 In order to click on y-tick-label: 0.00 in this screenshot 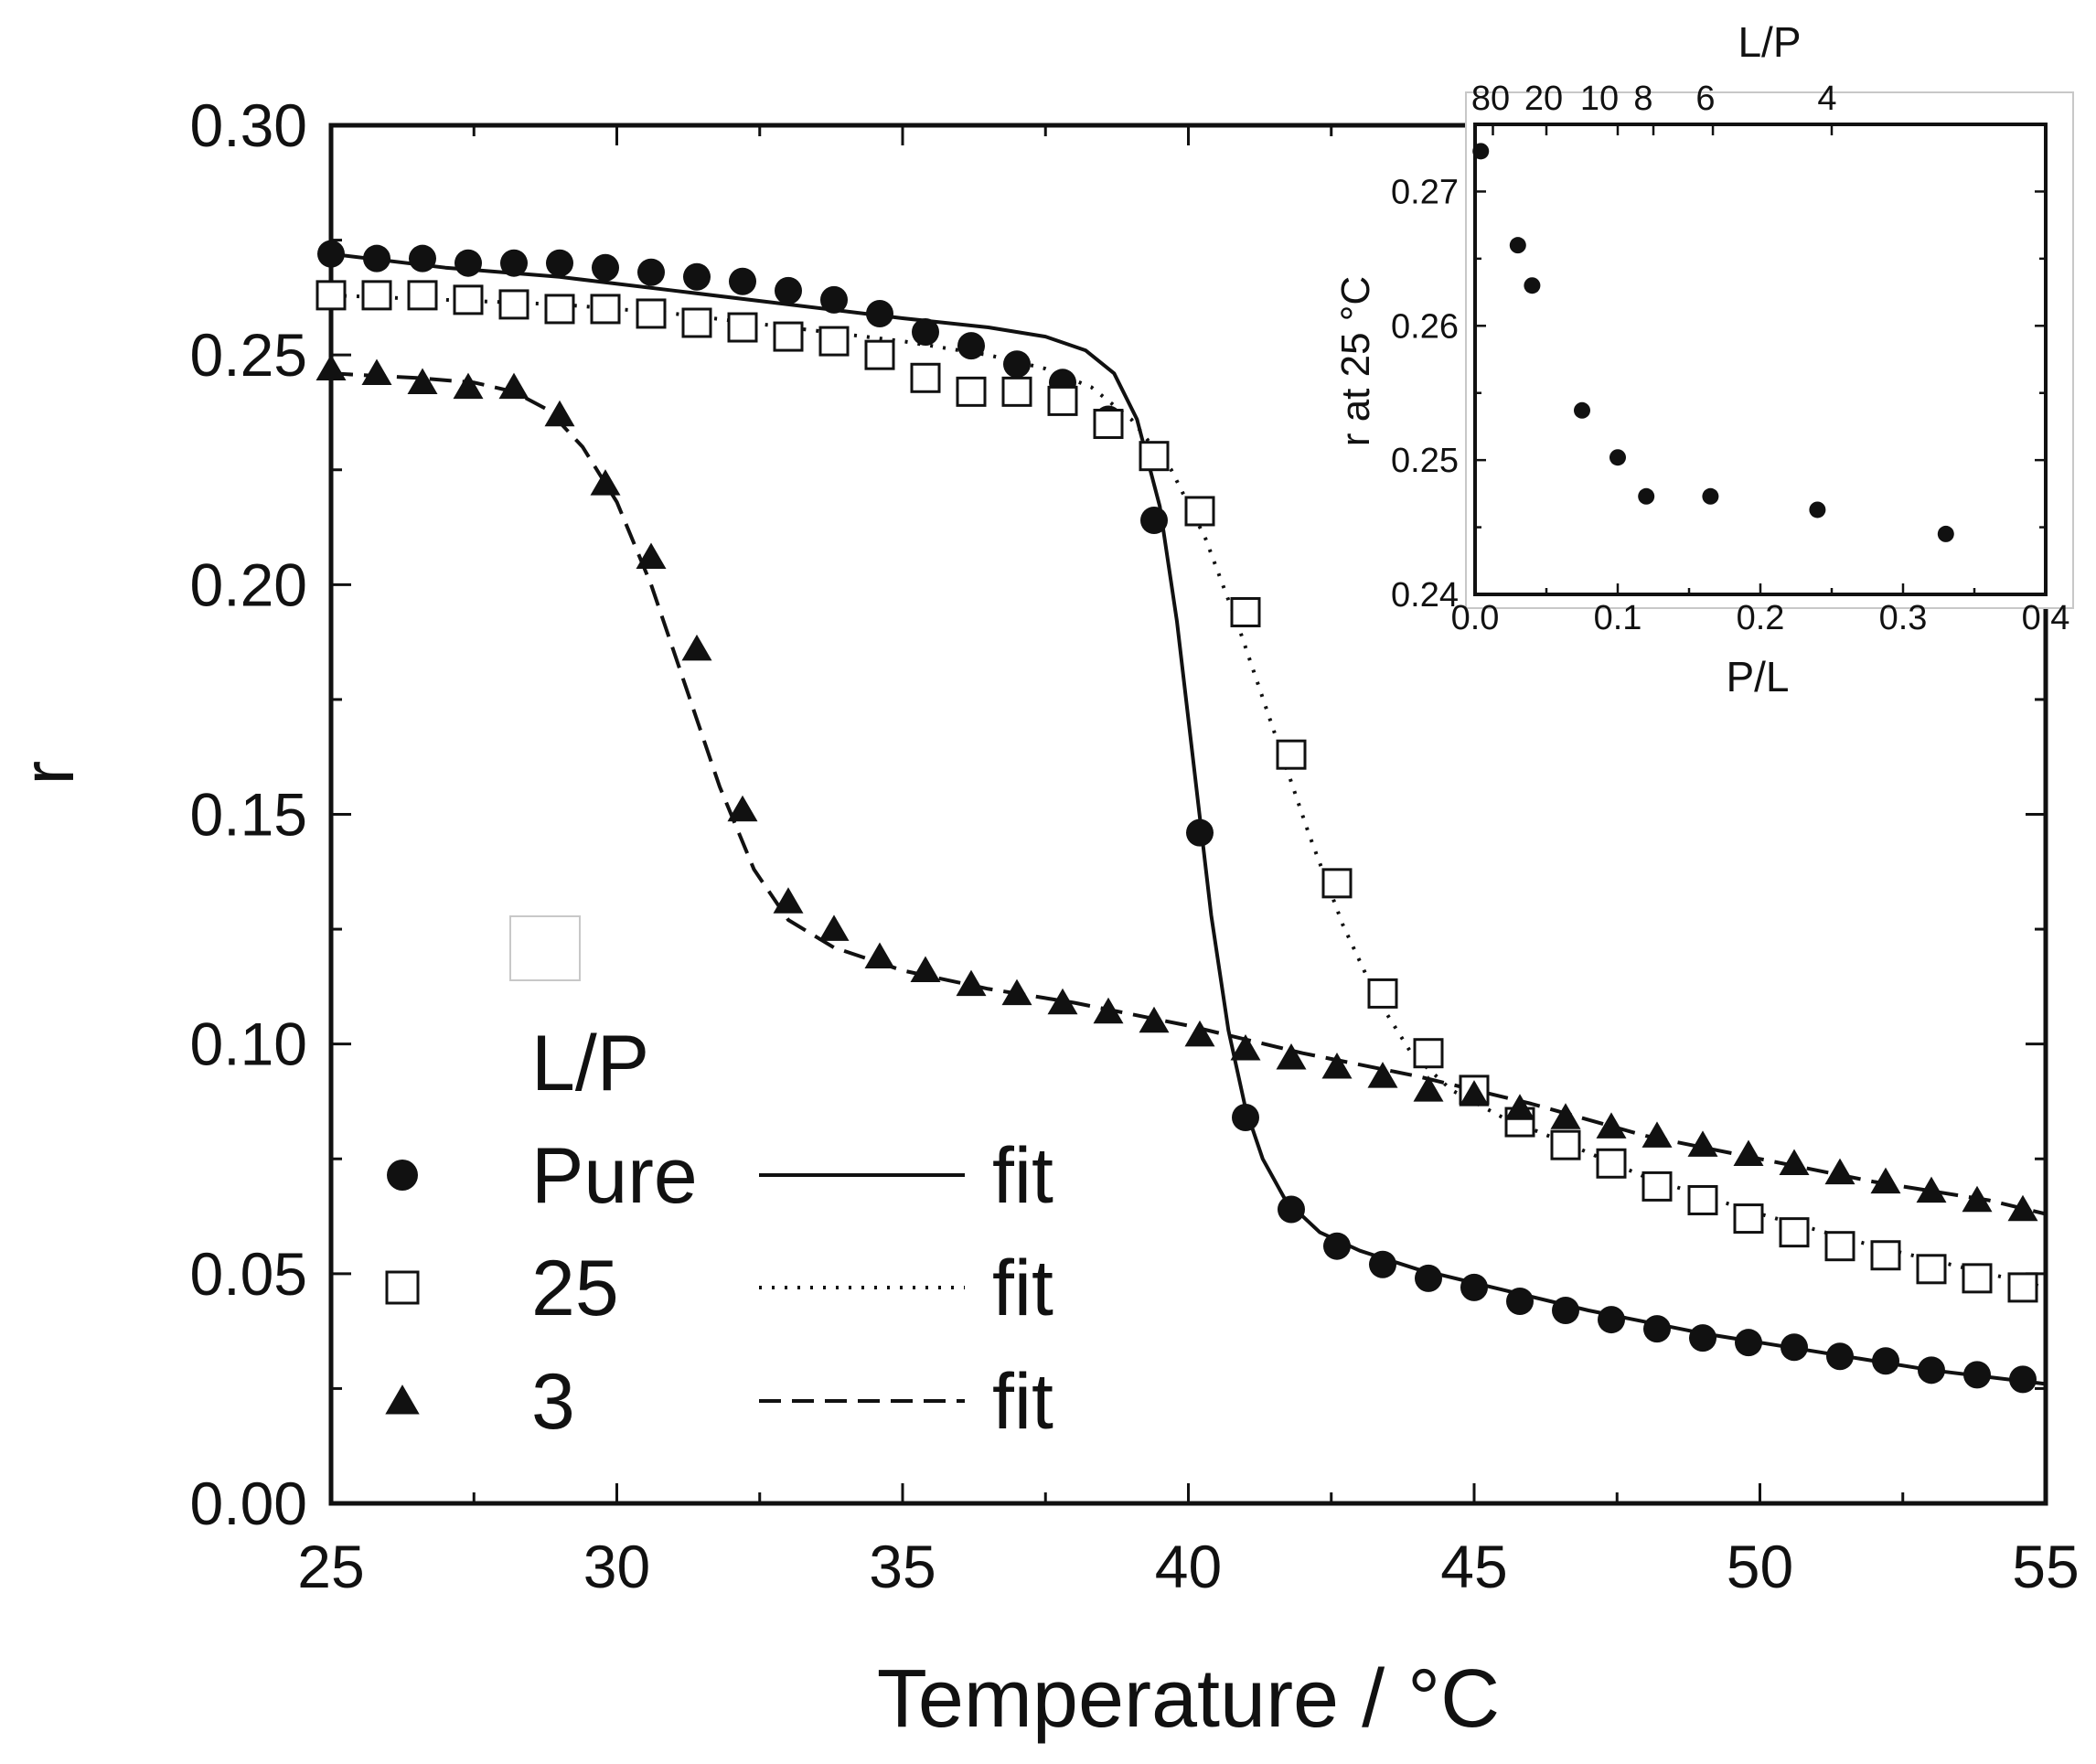, I will do `click(248, 1504)`.